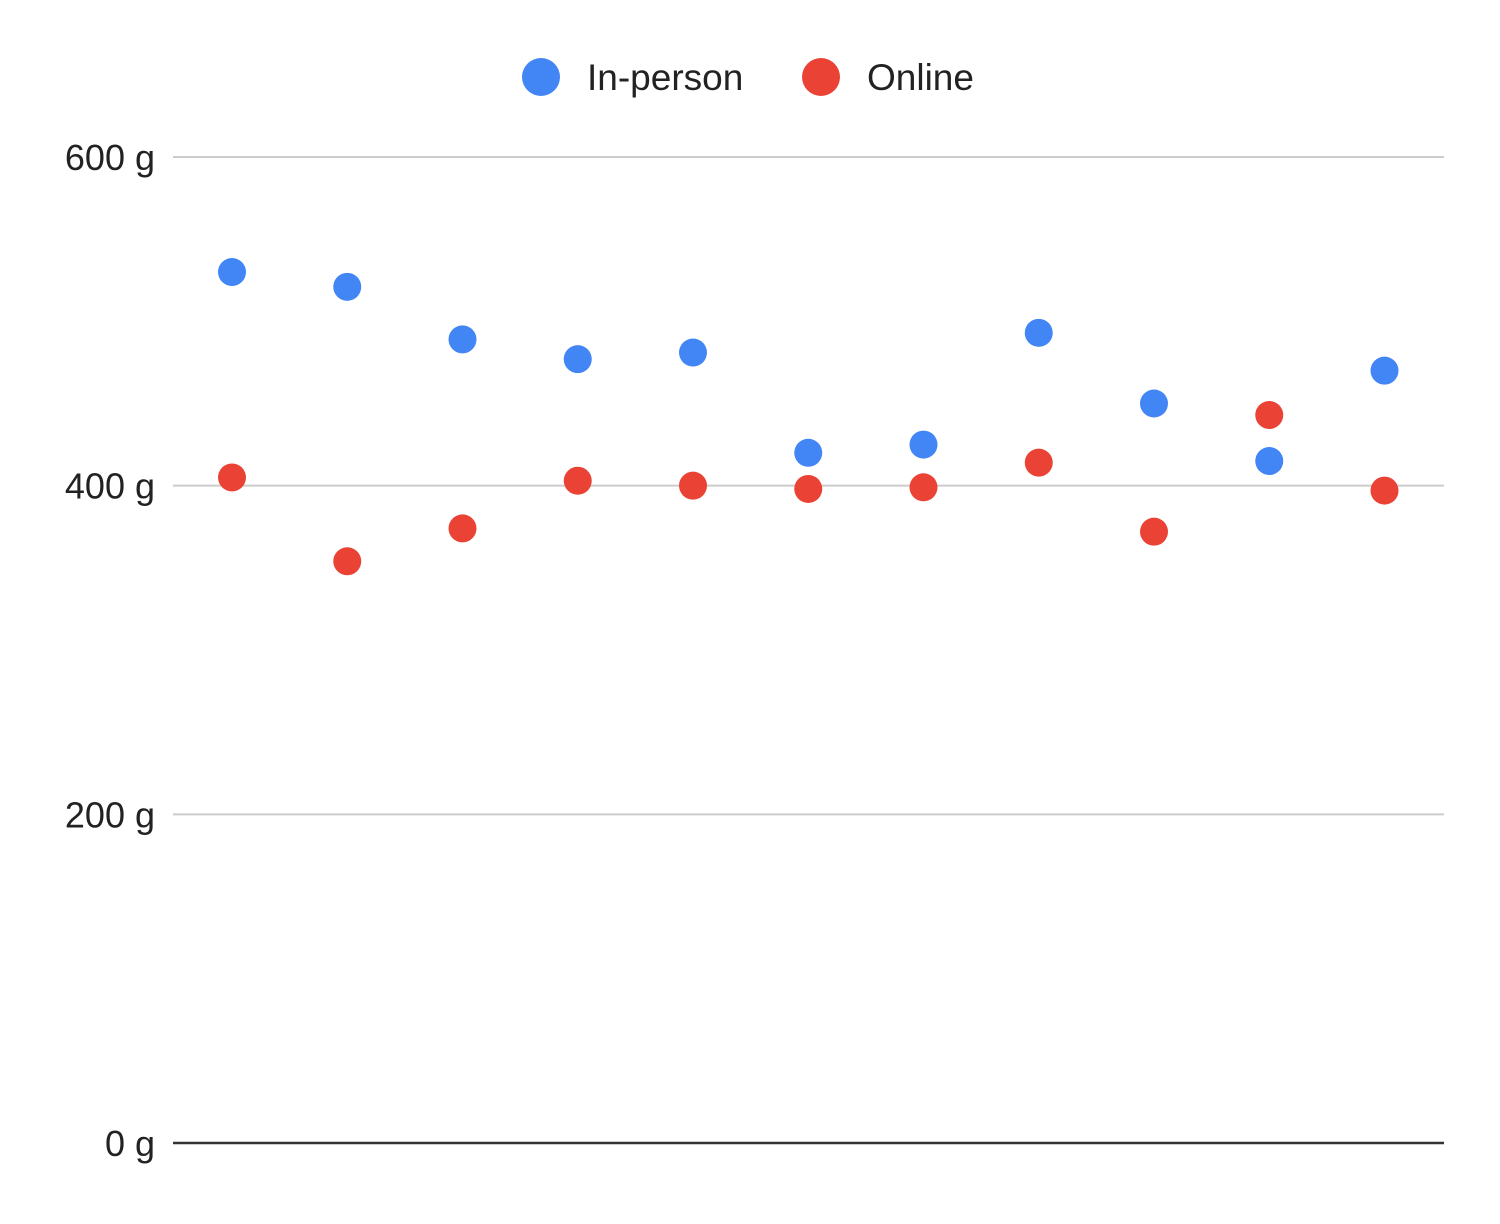 This screenshot has height=1224, width=1500. I want to click on legend-label: Online, so click(920, 77).